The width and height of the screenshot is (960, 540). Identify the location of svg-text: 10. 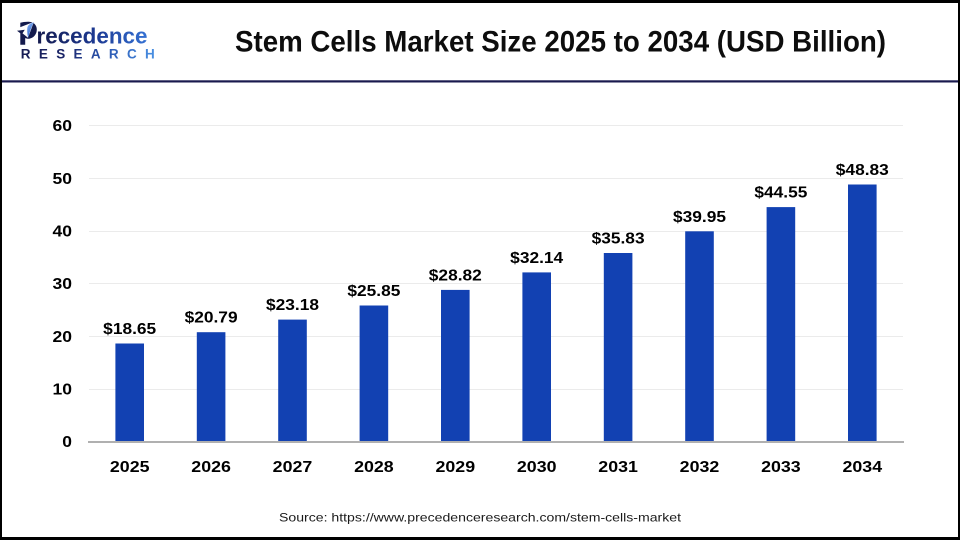
(63, 390).